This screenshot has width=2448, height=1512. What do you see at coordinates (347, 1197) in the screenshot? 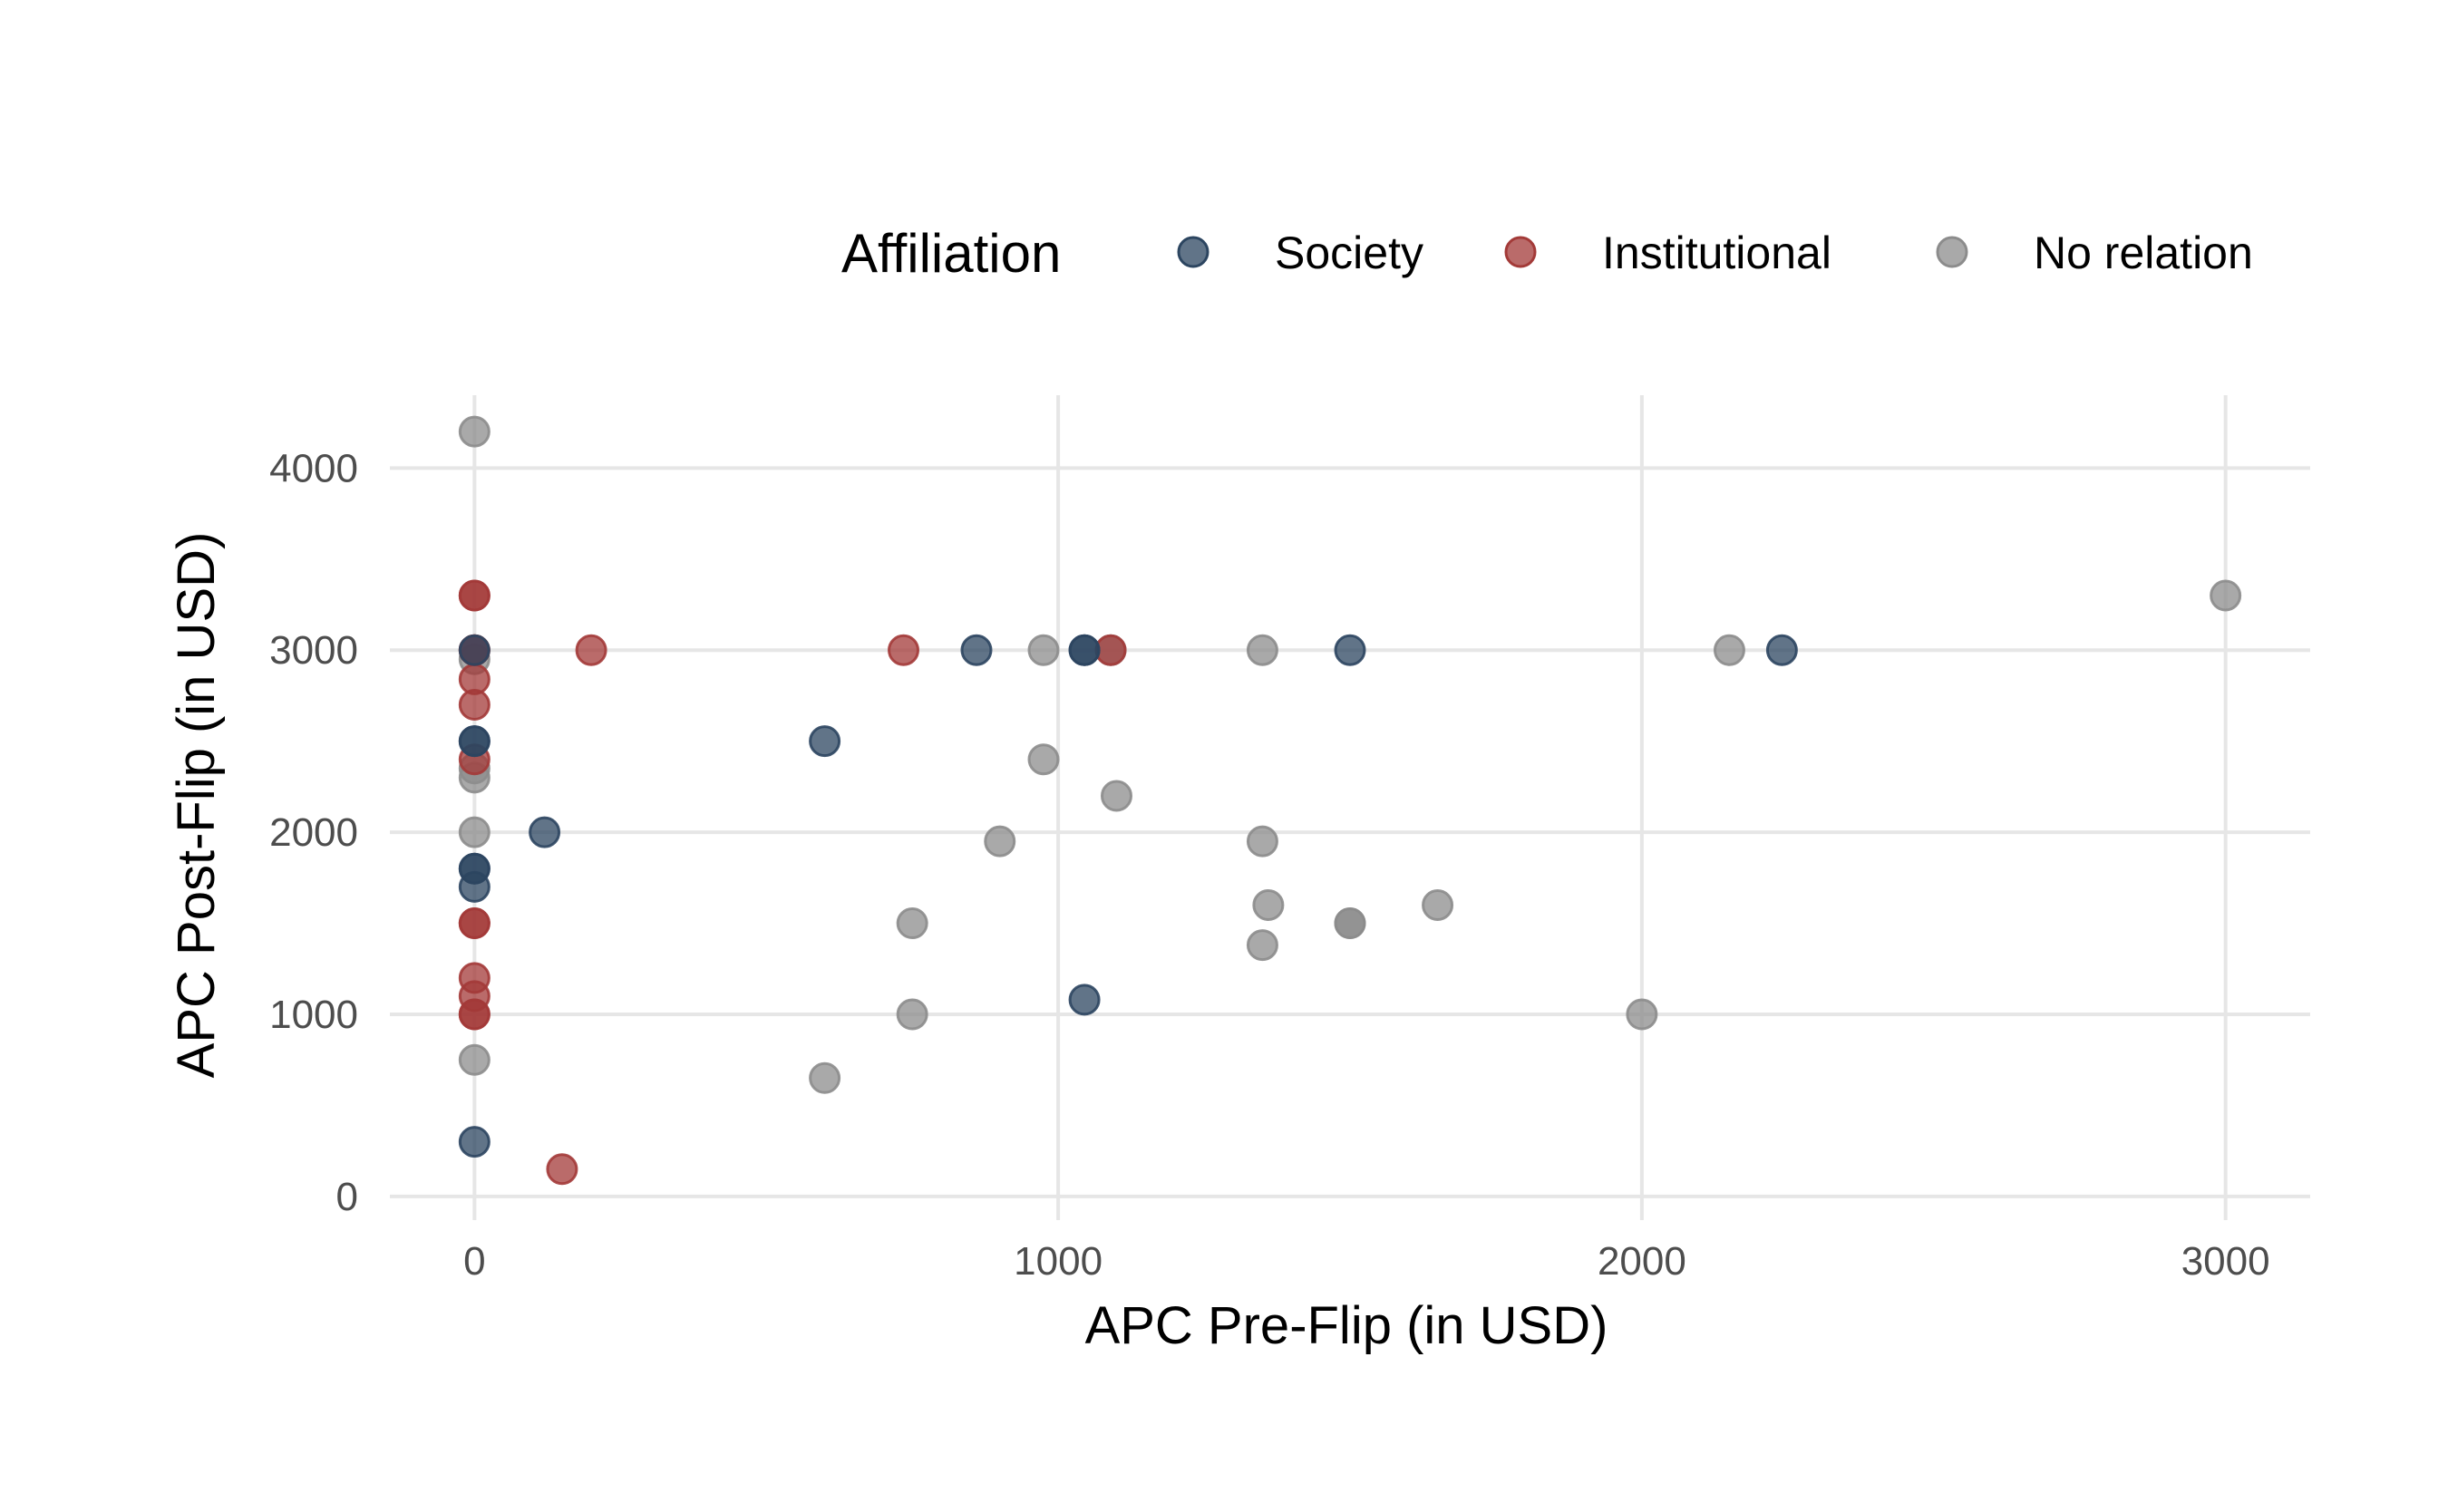
I see `y-tick-label: 0` at bounding box center [347, 1197].